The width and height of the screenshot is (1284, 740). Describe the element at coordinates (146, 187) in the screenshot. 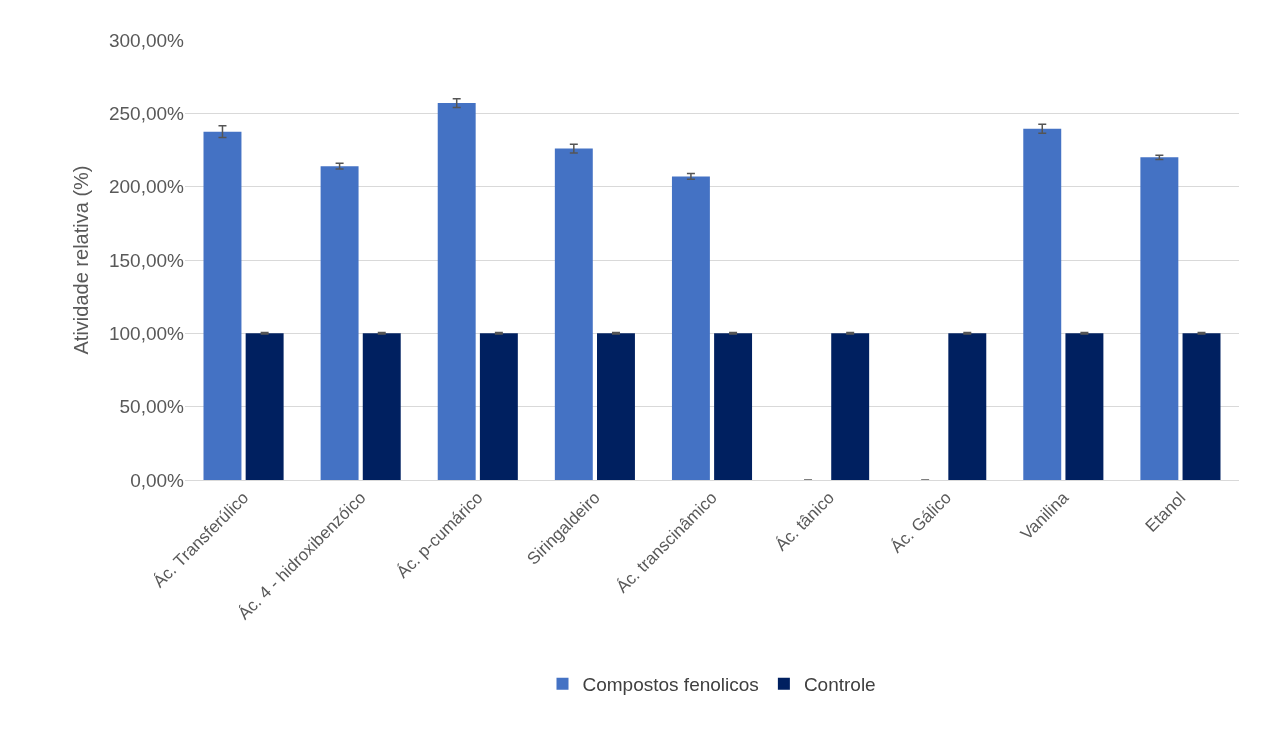

I see `y-tick-label: 200,00%` at that location.